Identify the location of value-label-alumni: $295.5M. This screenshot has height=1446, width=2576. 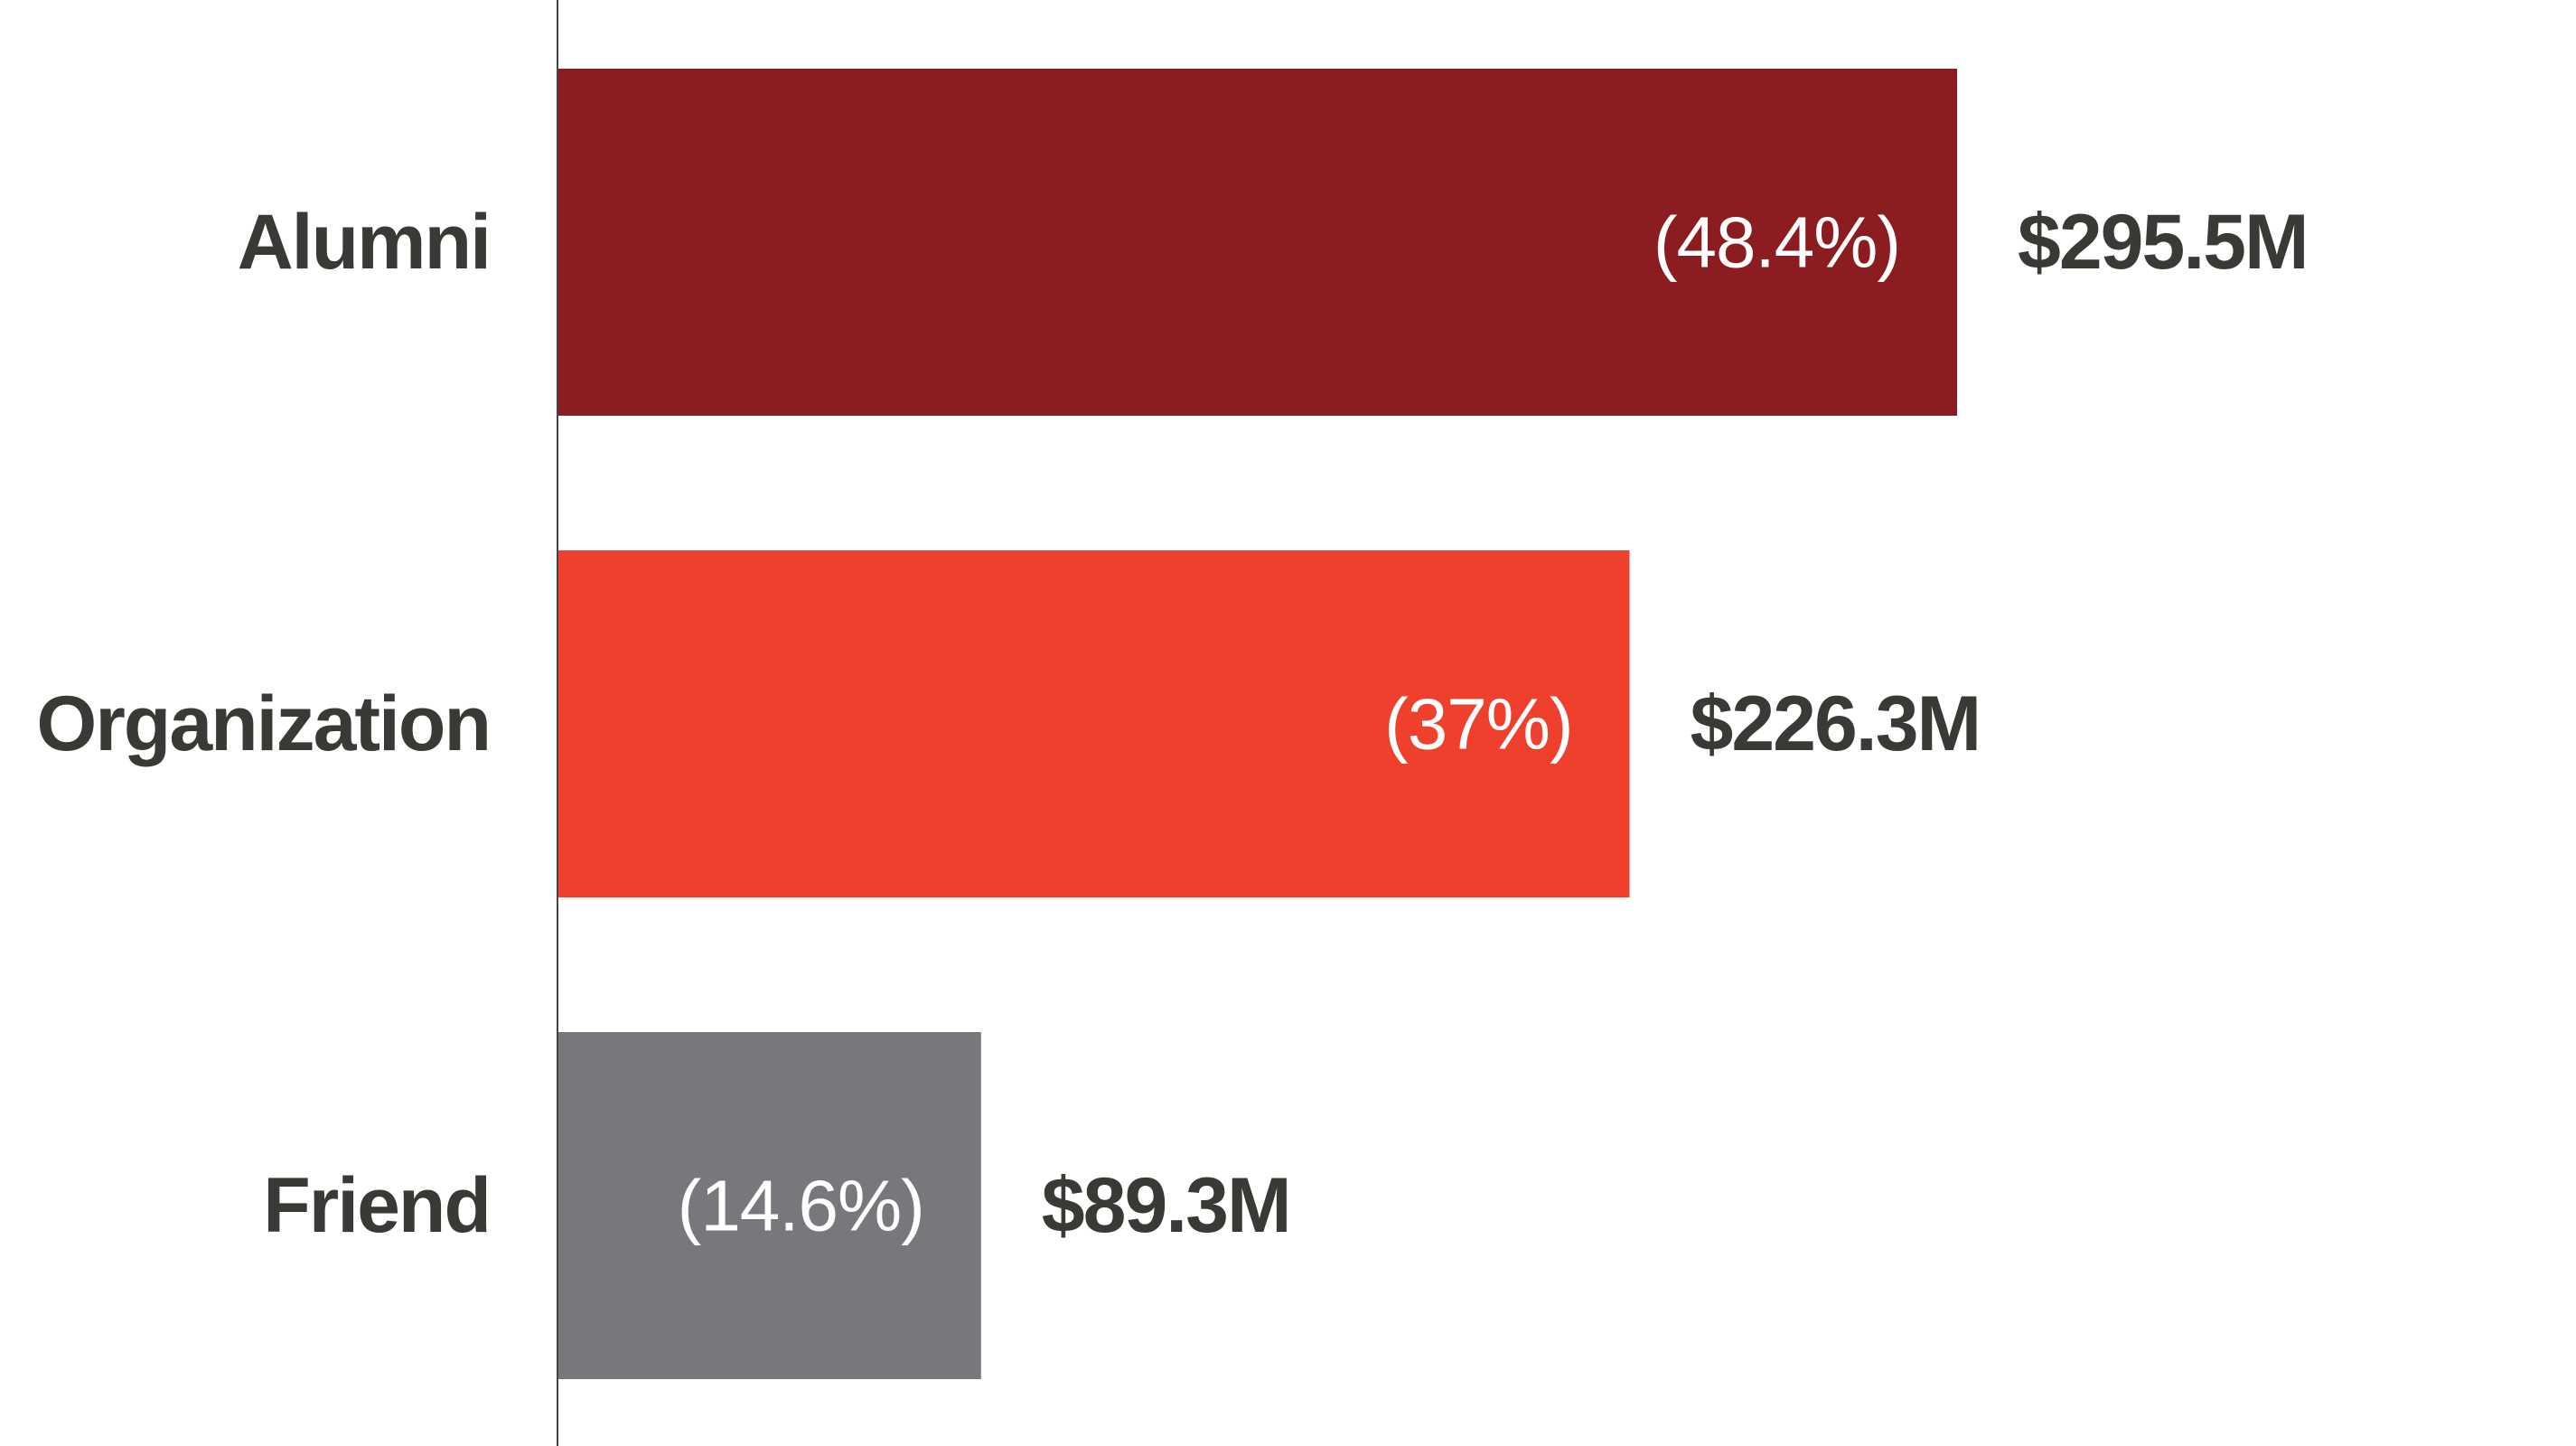
(2163, 243).